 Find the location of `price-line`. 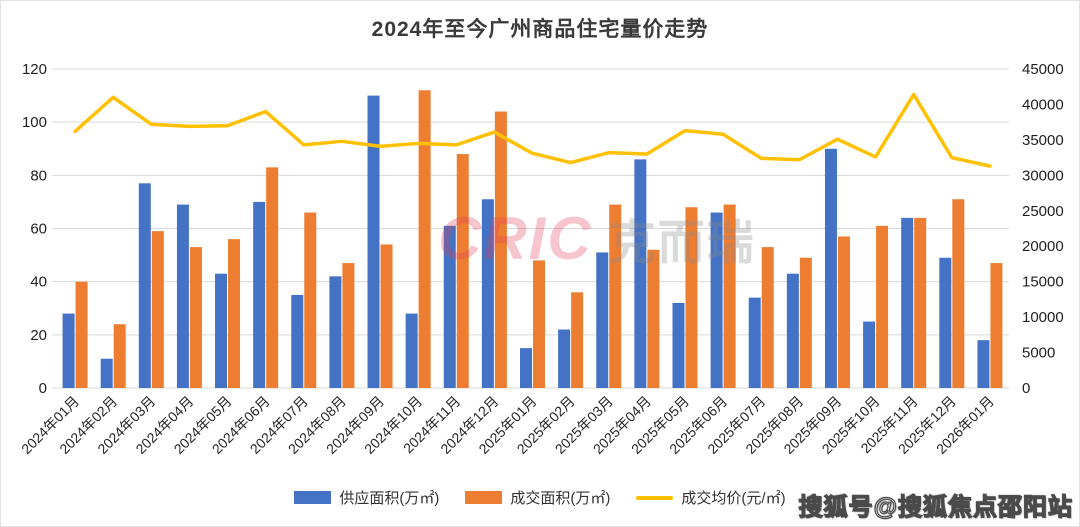

price-line is located at coordinates (532, 130).